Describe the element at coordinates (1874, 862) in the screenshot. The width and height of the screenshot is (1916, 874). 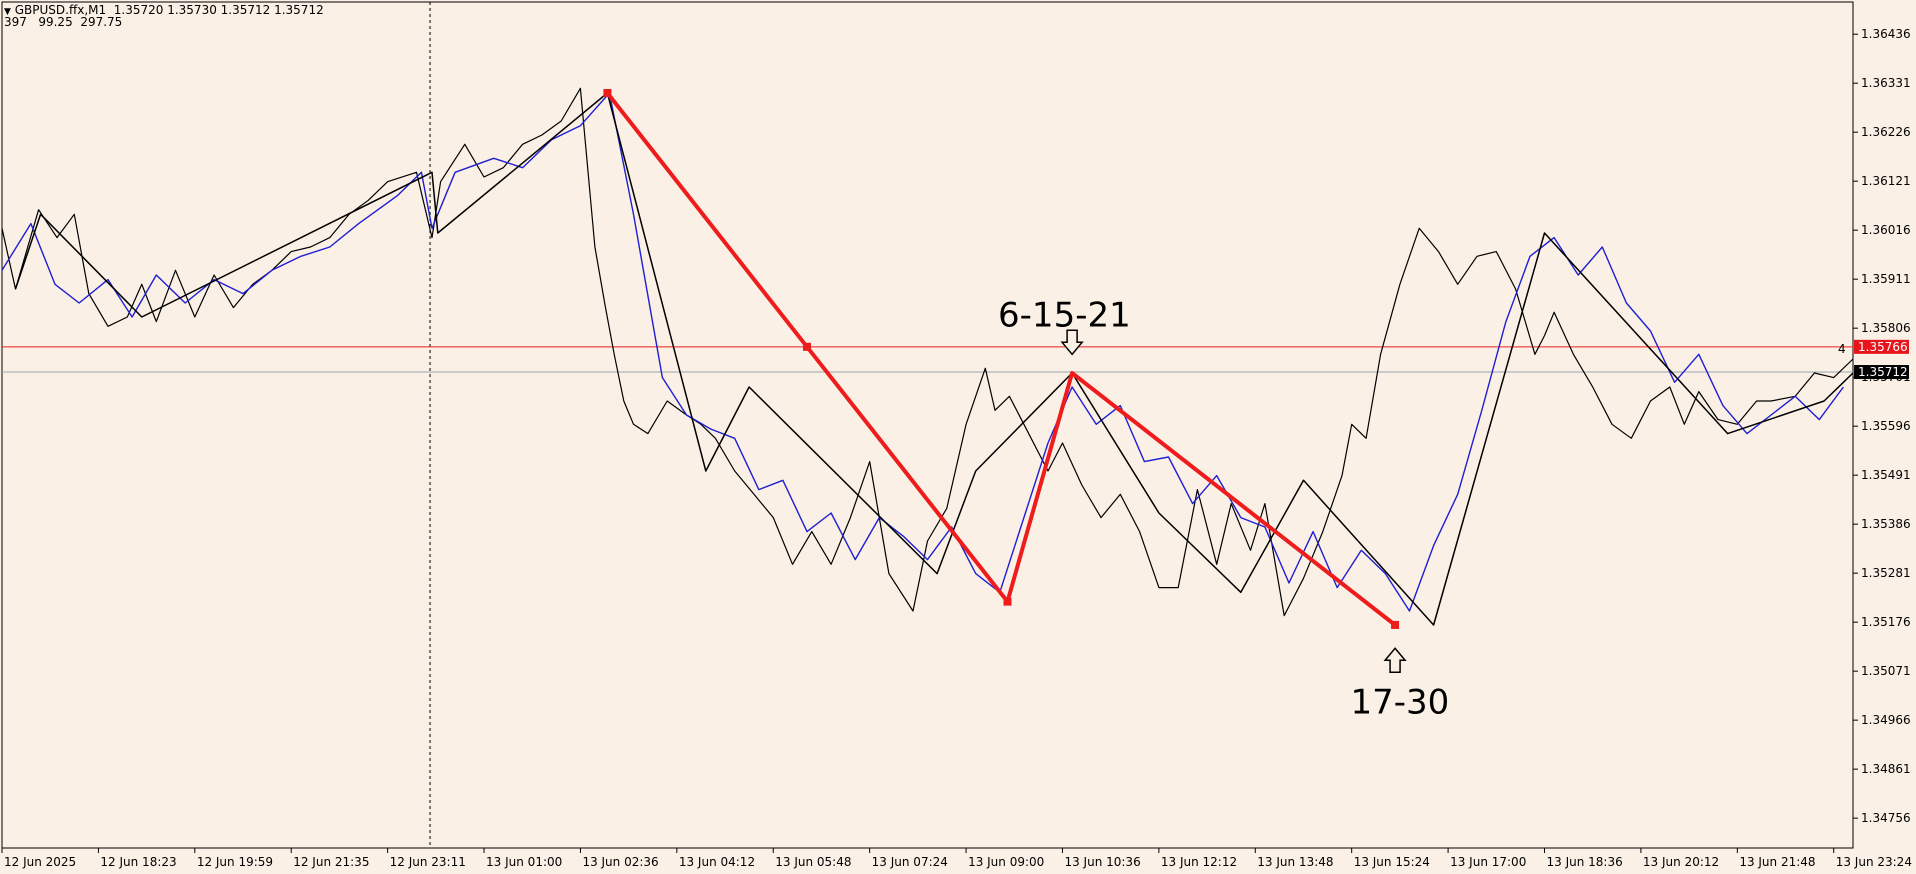
I see `x-tick-label: 13 Jun 23:24` at that location.